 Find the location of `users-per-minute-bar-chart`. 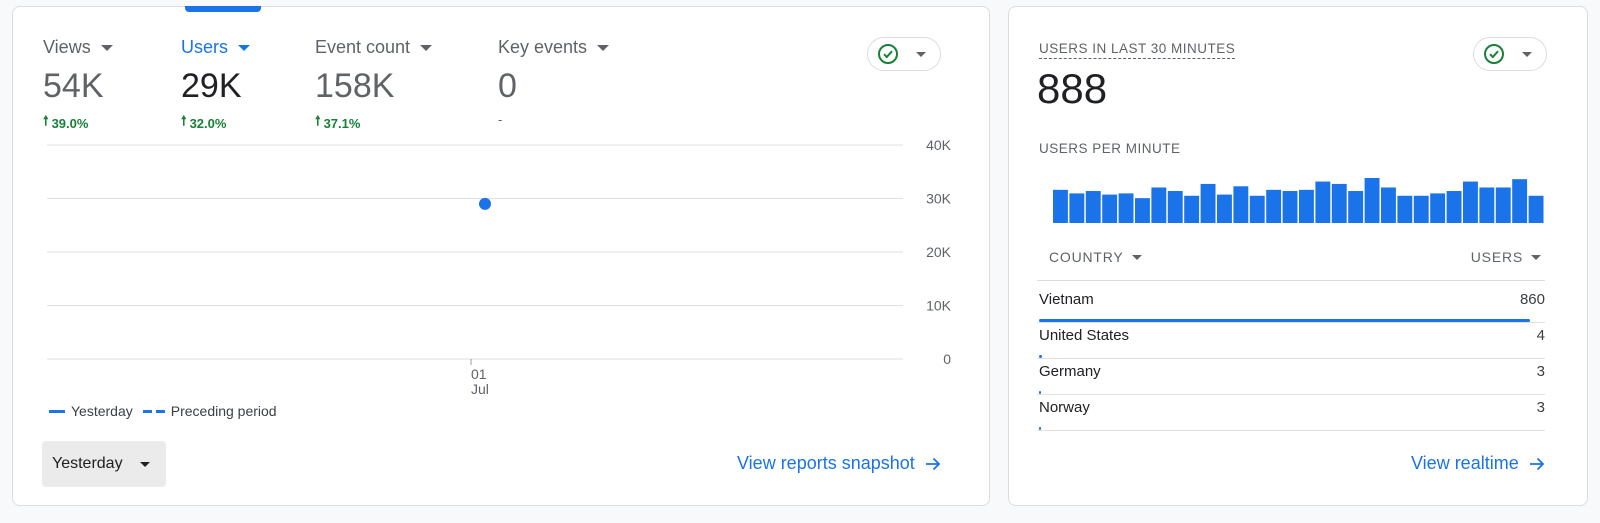

users-per-minute-bar-chart is located at coordinates (1298, 200).